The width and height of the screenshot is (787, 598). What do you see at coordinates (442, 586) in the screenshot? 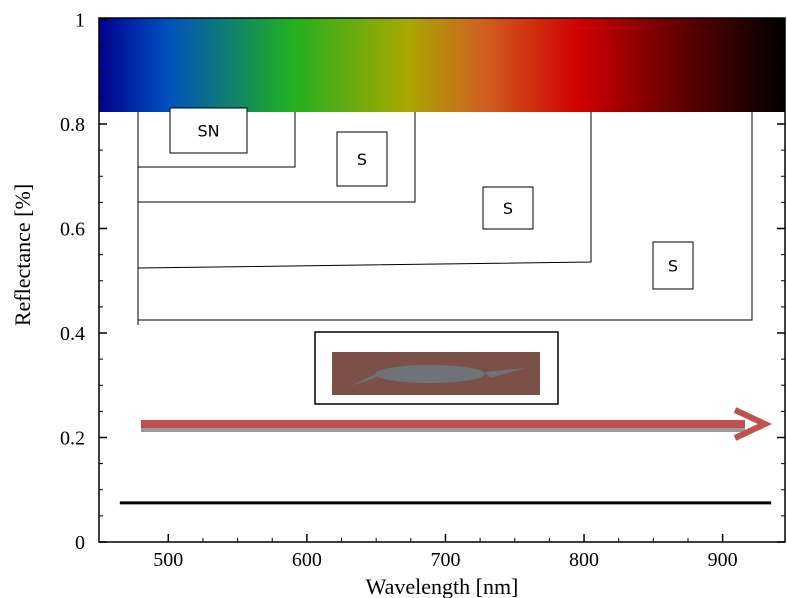
I see `x-axis-label: Wavelength [nm]` at bounding box center [442, 586].